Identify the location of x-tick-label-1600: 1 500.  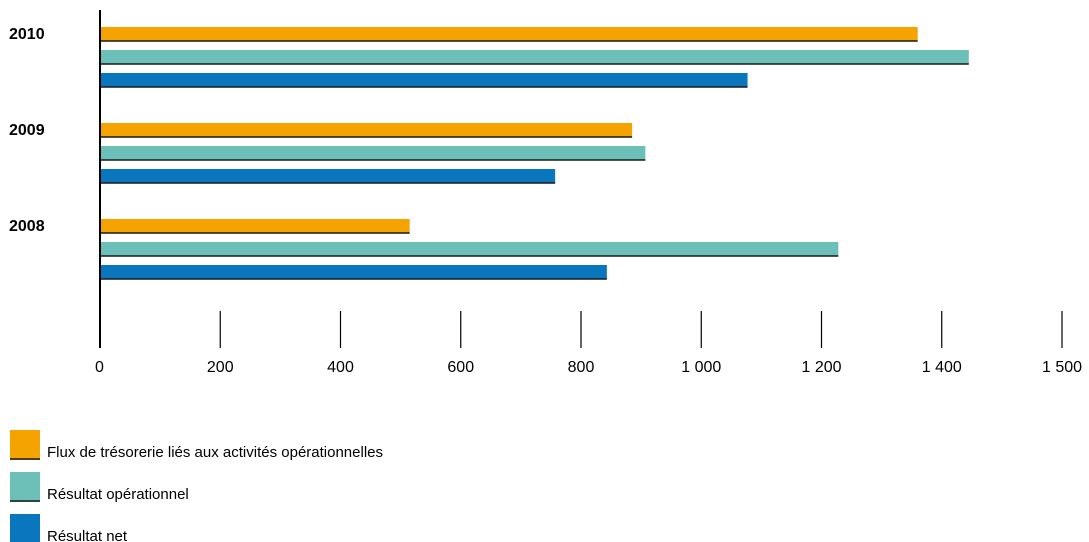
(1062, 367).